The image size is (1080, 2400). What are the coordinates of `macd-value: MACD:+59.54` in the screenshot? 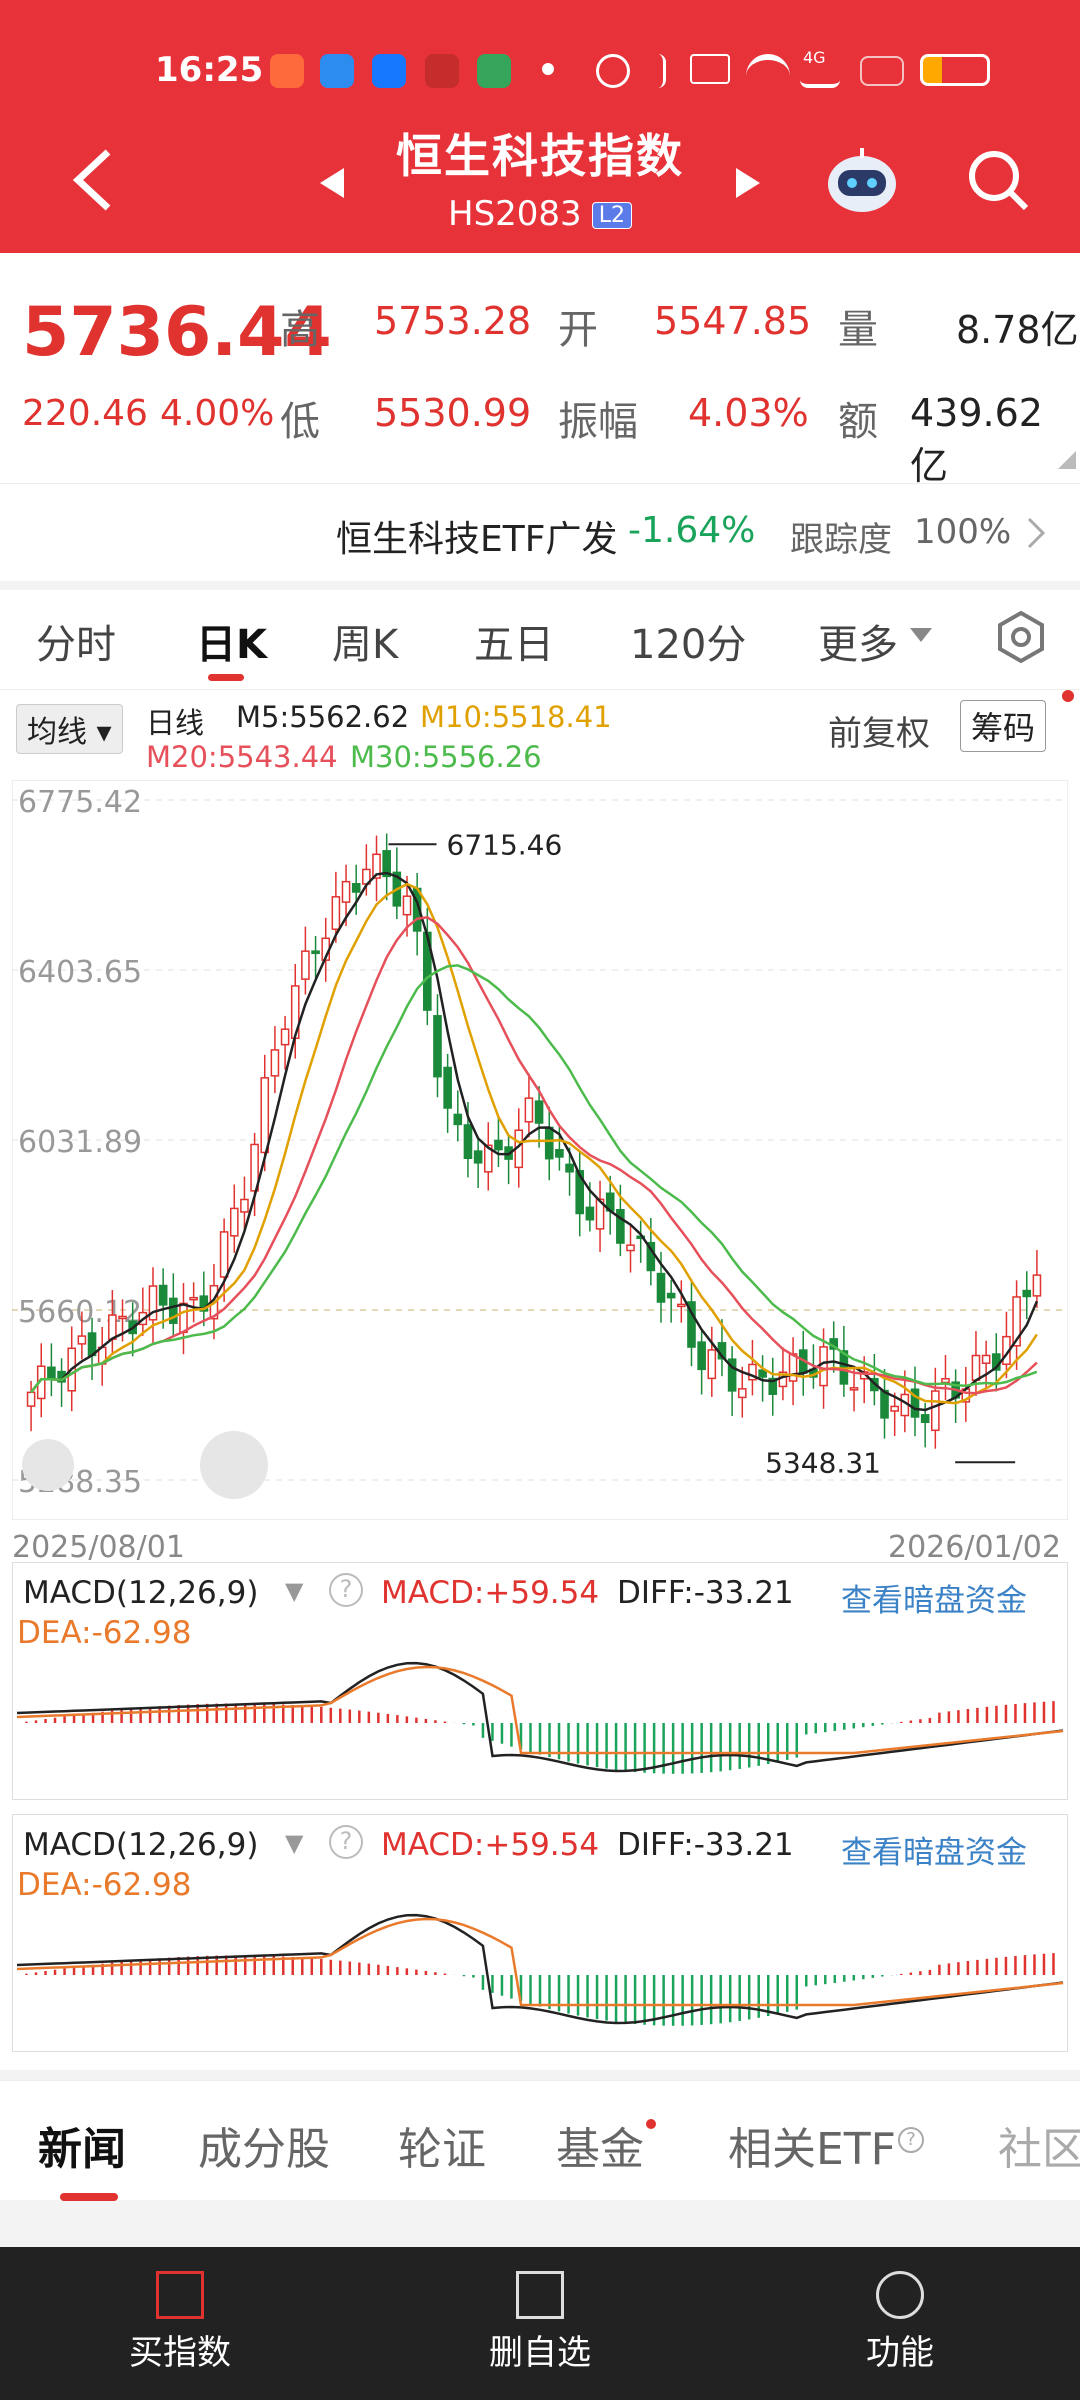 It's located at (490, 1845).